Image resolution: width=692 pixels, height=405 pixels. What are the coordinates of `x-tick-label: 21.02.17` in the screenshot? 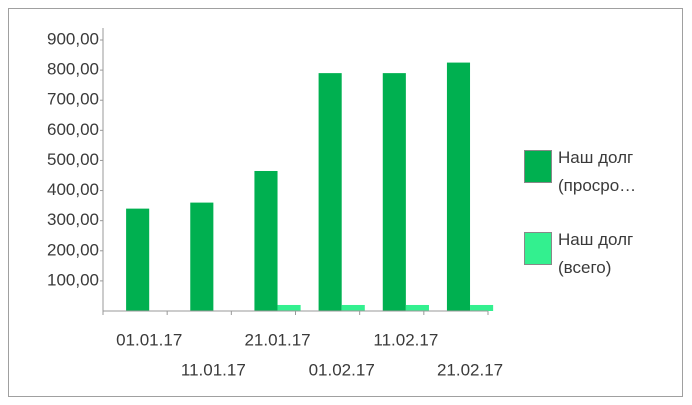 It's located at (470, 369).